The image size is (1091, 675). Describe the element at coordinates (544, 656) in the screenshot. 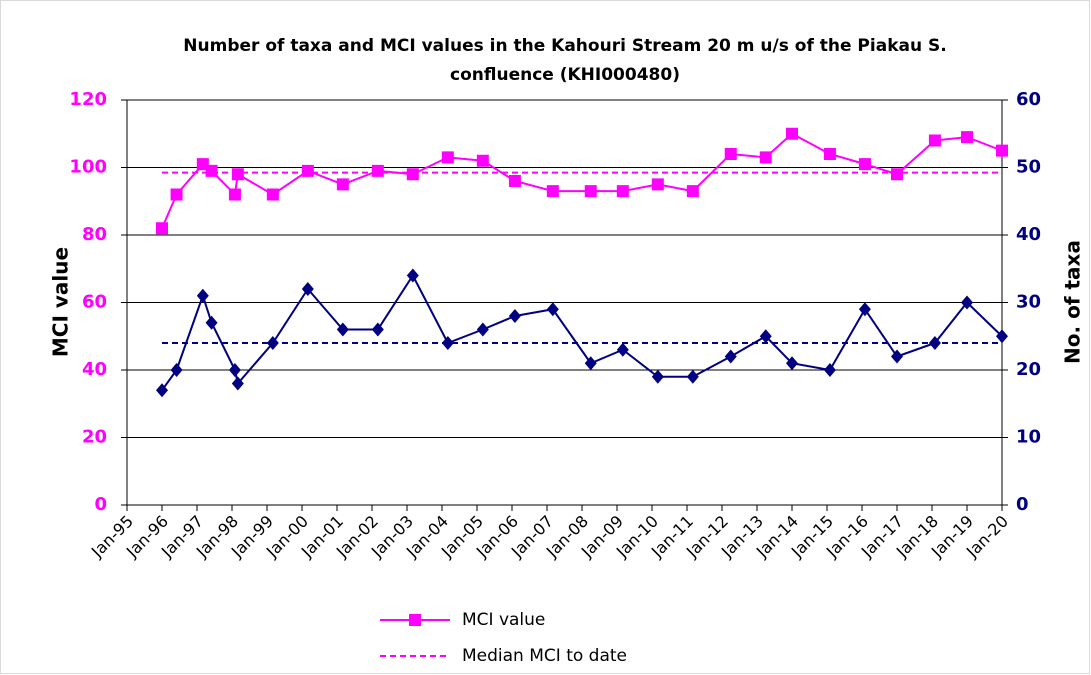

I see `legend-label: Median MCI to date` at that location.